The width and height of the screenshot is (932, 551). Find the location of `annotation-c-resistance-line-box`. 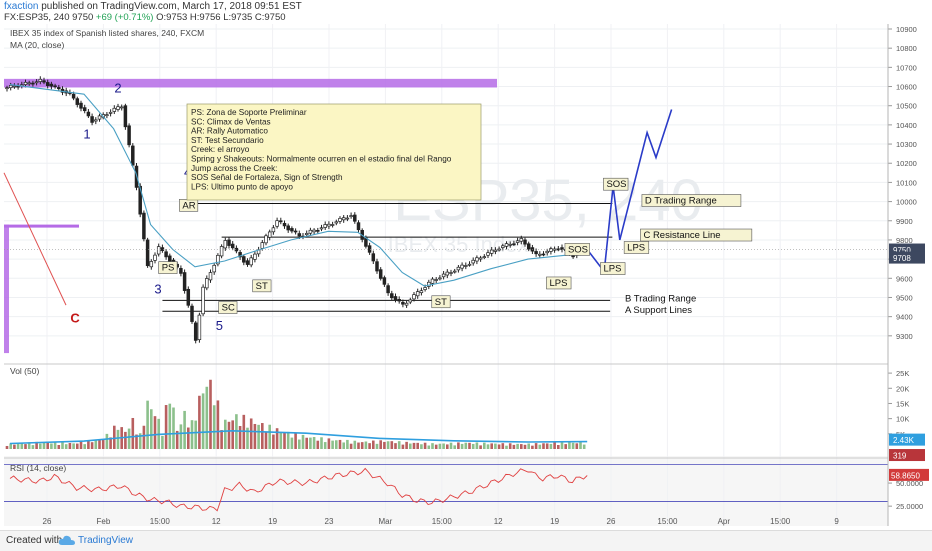

annotation-c-resistance-line-box is located at coordinates (696, 235).